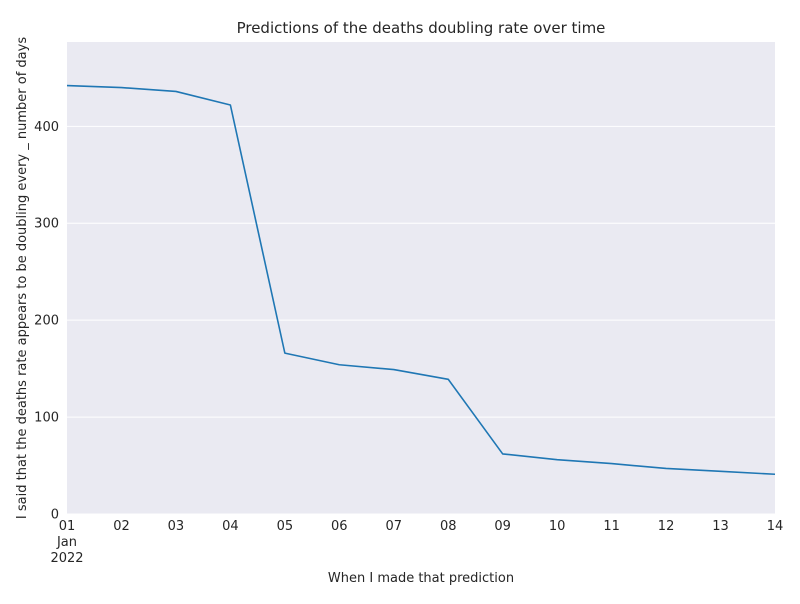 The width and height of the screenshot is (800, 604). What do you see at coordinates (339, 526) in the screenshot?
I see `x-tick-label: 06` at bounding box center [339, 526].